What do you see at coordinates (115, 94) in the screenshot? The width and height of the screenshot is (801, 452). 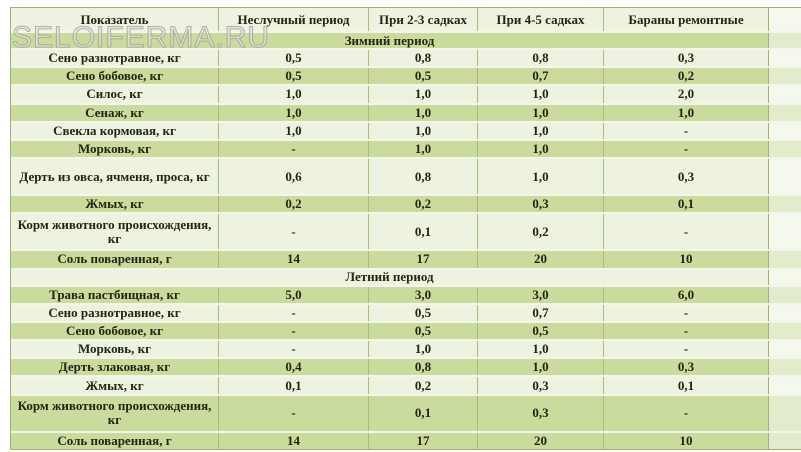 I see `row-label: Силос, кг` at bounding box center [115, 94].